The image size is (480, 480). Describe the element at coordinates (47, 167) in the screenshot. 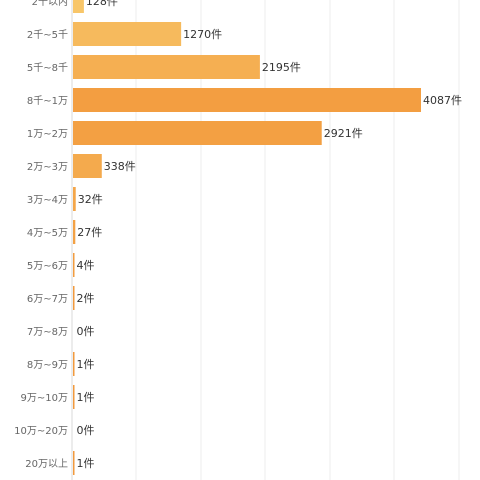

I see `category-label: 2万~3万` at that location.